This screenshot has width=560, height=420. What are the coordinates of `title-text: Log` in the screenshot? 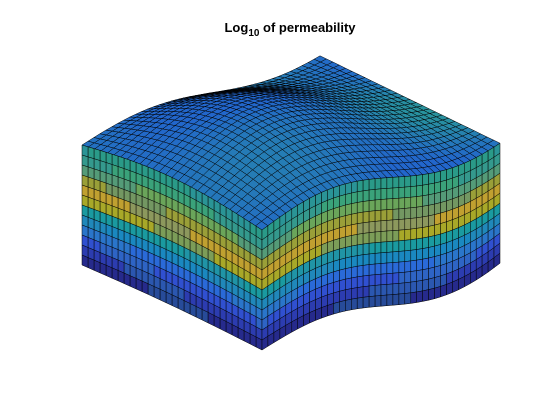 It's located at (236, 27).